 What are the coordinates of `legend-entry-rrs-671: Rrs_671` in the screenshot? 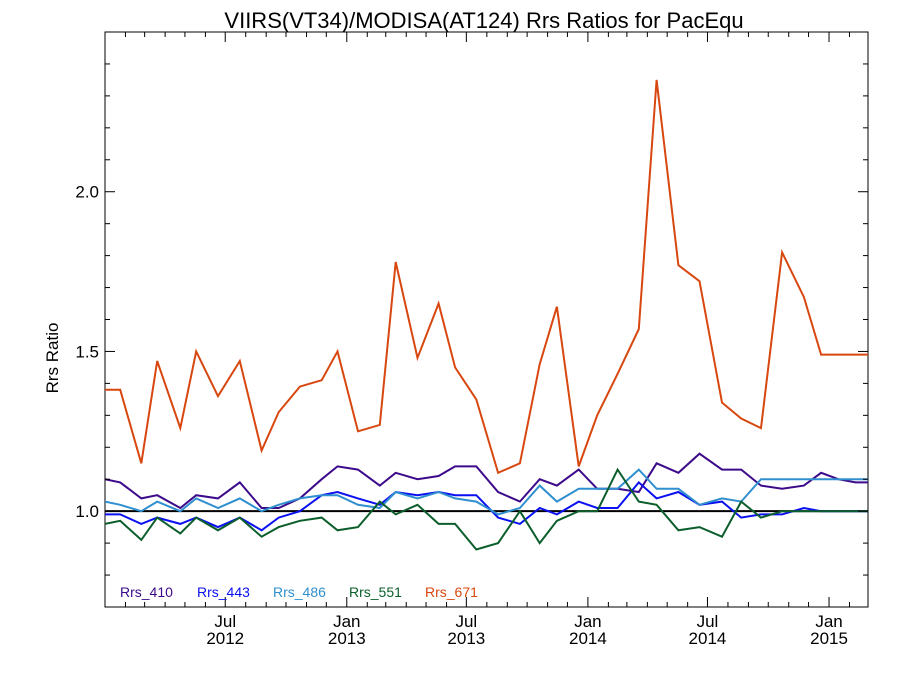 It's located at (451, 592).